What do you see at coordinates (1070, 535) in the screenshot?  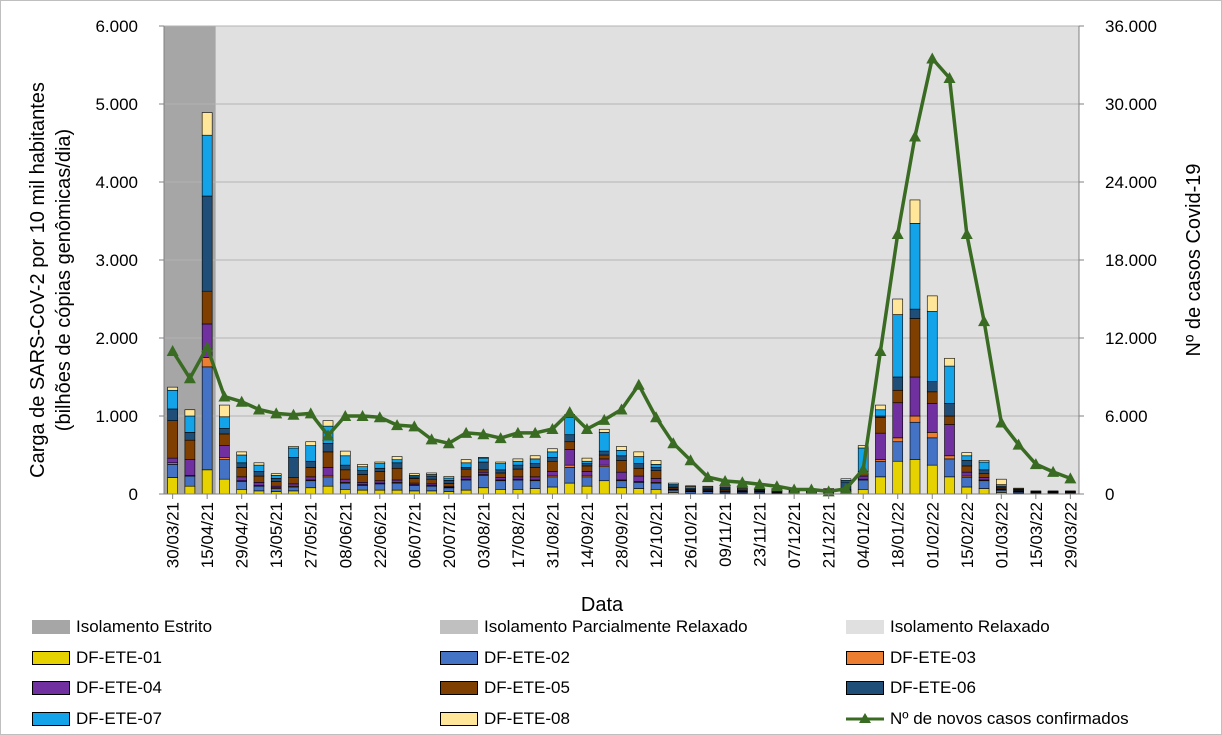 I see `x-tick-label: 29/03/22` at bounding box center [1070, 535].